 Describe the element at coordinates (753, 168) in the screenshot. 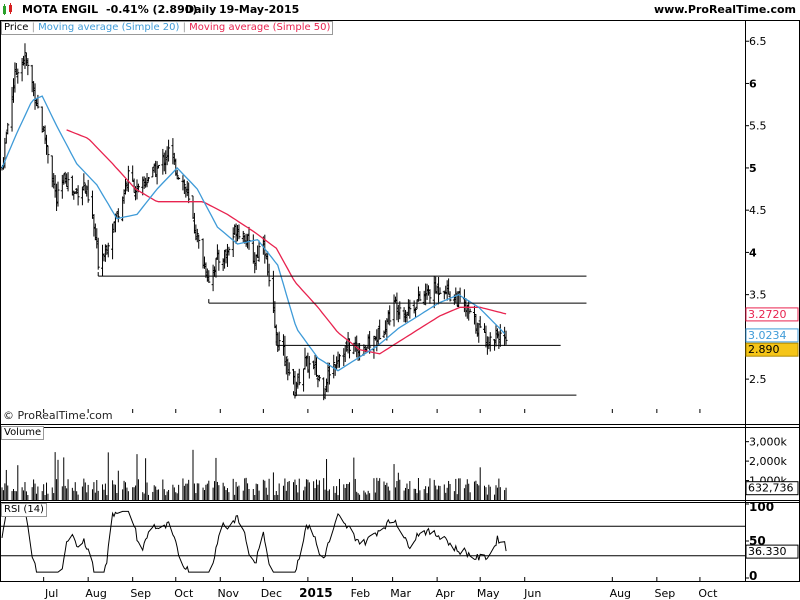

I see `price-axis-label: 5` at that location.